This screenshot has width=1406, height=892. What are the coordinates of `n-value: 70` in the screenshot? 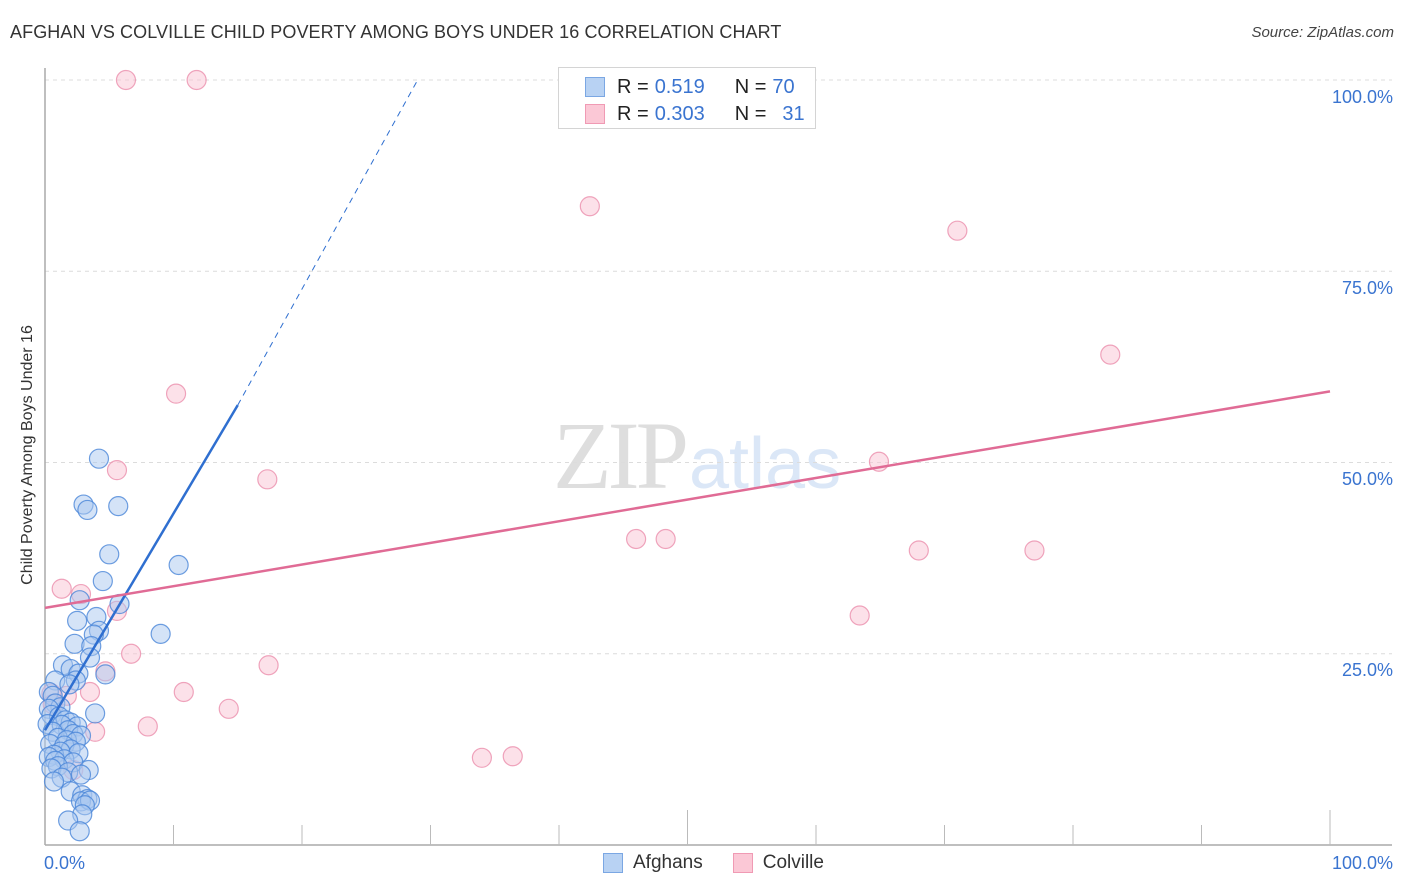 It's located at (783, 86).